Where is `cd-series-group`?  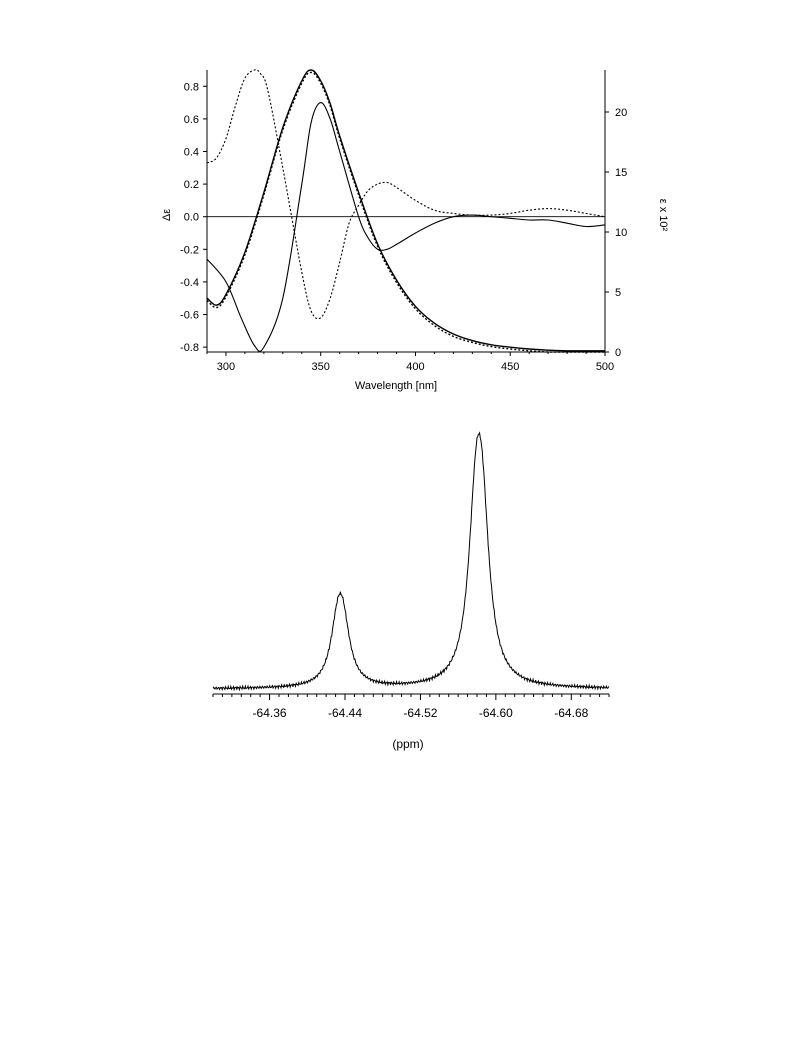
cd-series-group is located at coordinates (406, 211).